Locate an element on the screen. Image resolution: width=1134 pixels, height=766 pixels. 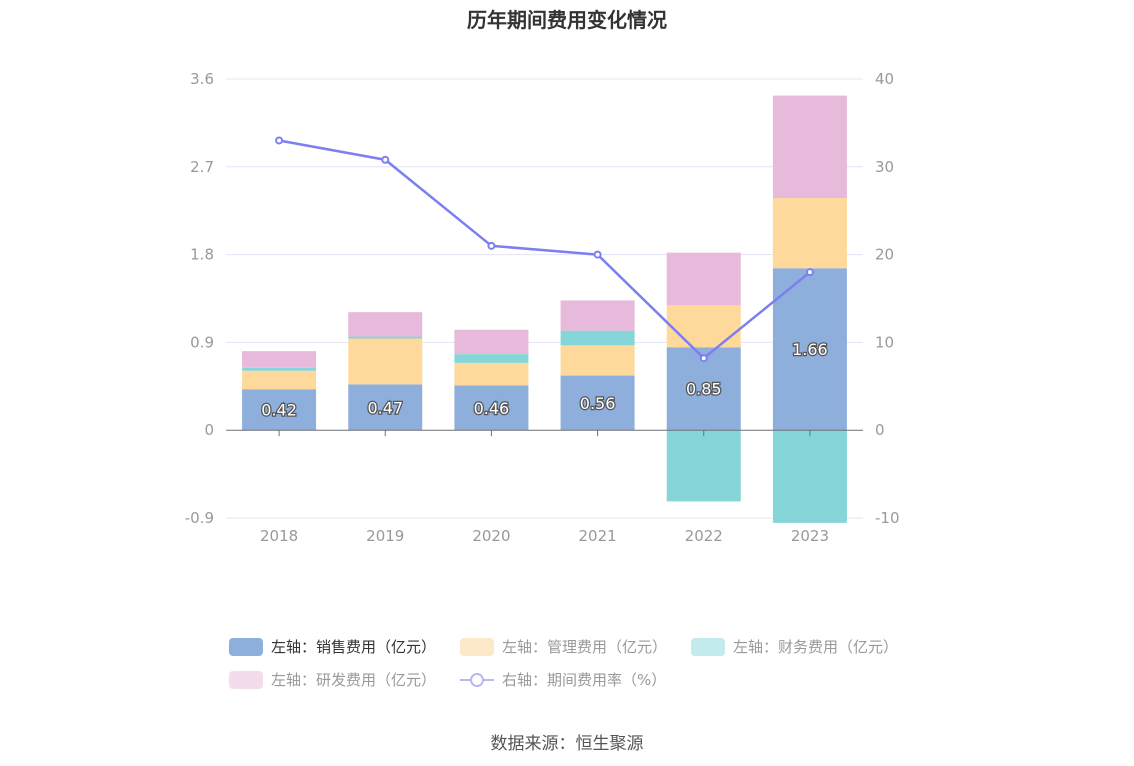
legend-item-rd: 左轴：研发费用（亿元） is located at coordinates (332, 679).